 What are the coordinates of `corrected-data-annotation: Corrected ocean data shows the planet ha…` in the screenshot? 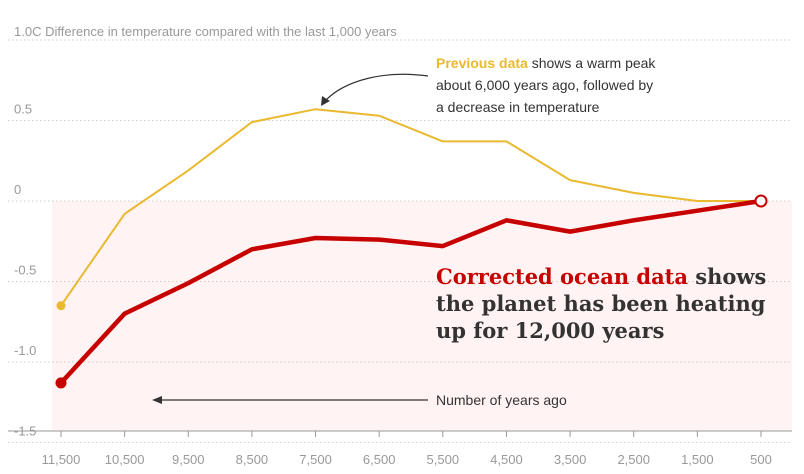 It's located at (605, 303).